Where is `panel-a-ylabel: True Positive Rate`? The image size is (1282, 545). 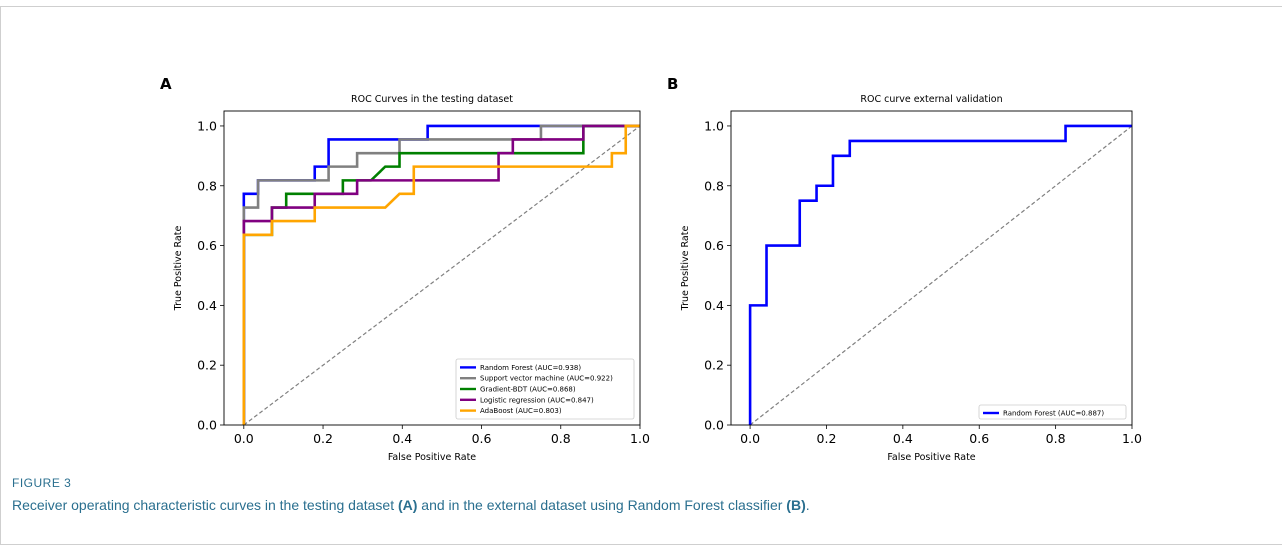
panel-a-ylabel: True Positive Rate is located at coordinates (178, 269).